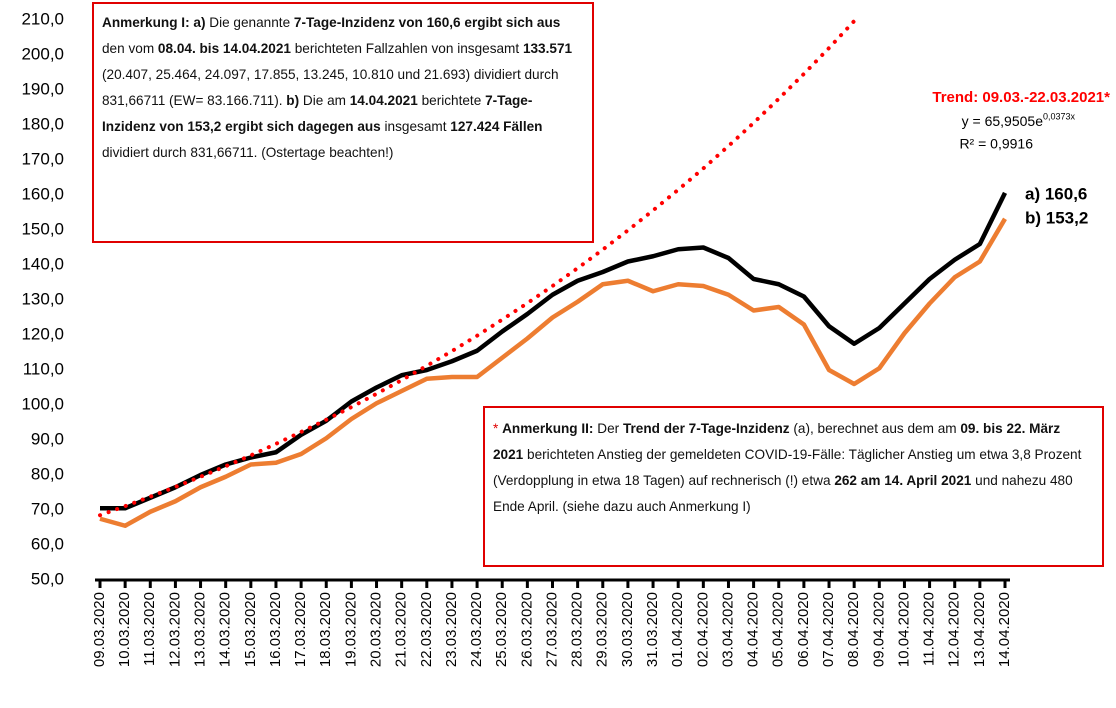 This screenshot has width=1116, height=708. Describe the element at coordinates (551, 629) in the screenshot. I see `x-tick-label: 27.03.2020` at that location.